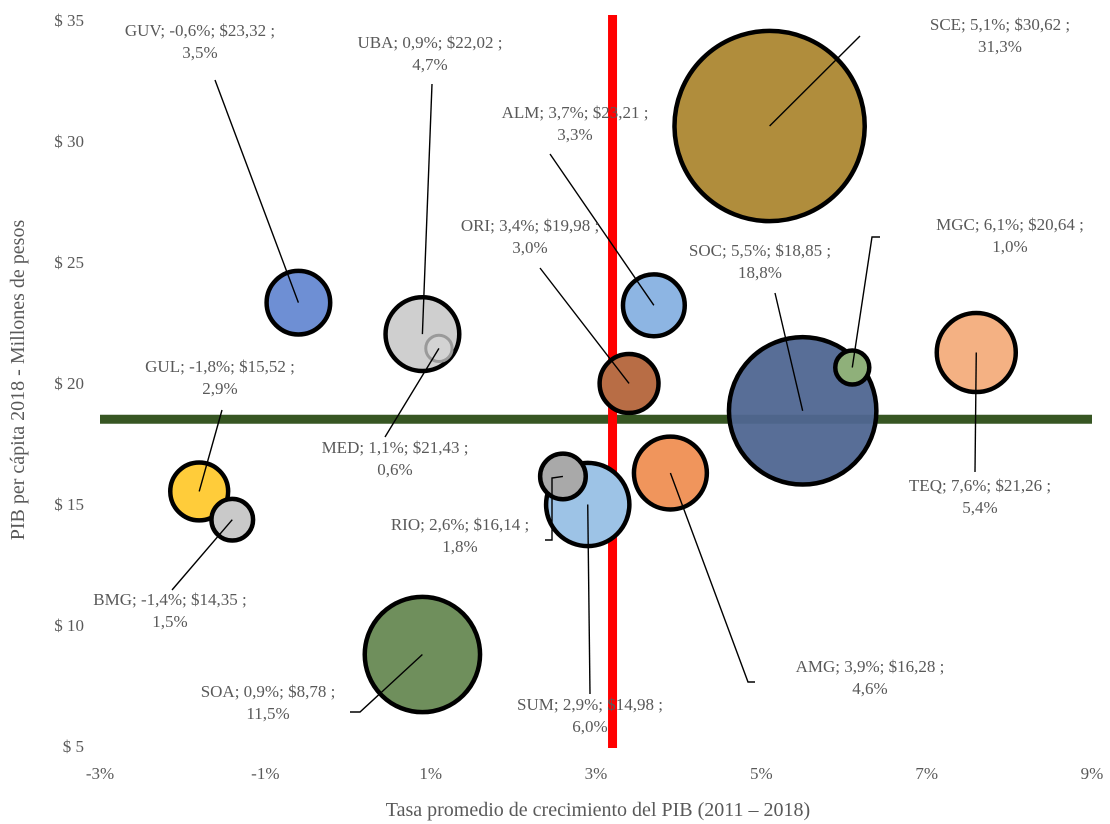 This screenshot has width=1110, height=824. Describe the element at coordinates (870, 677) in the screenshot. I see `bubble-label-amg: AMG; 3,9%; $16,28 ; 4,6%` at that location.